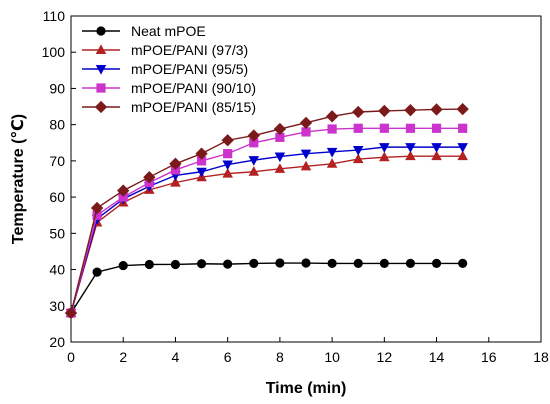  I want to click on y-tick-label: 40, so click(57, 270).